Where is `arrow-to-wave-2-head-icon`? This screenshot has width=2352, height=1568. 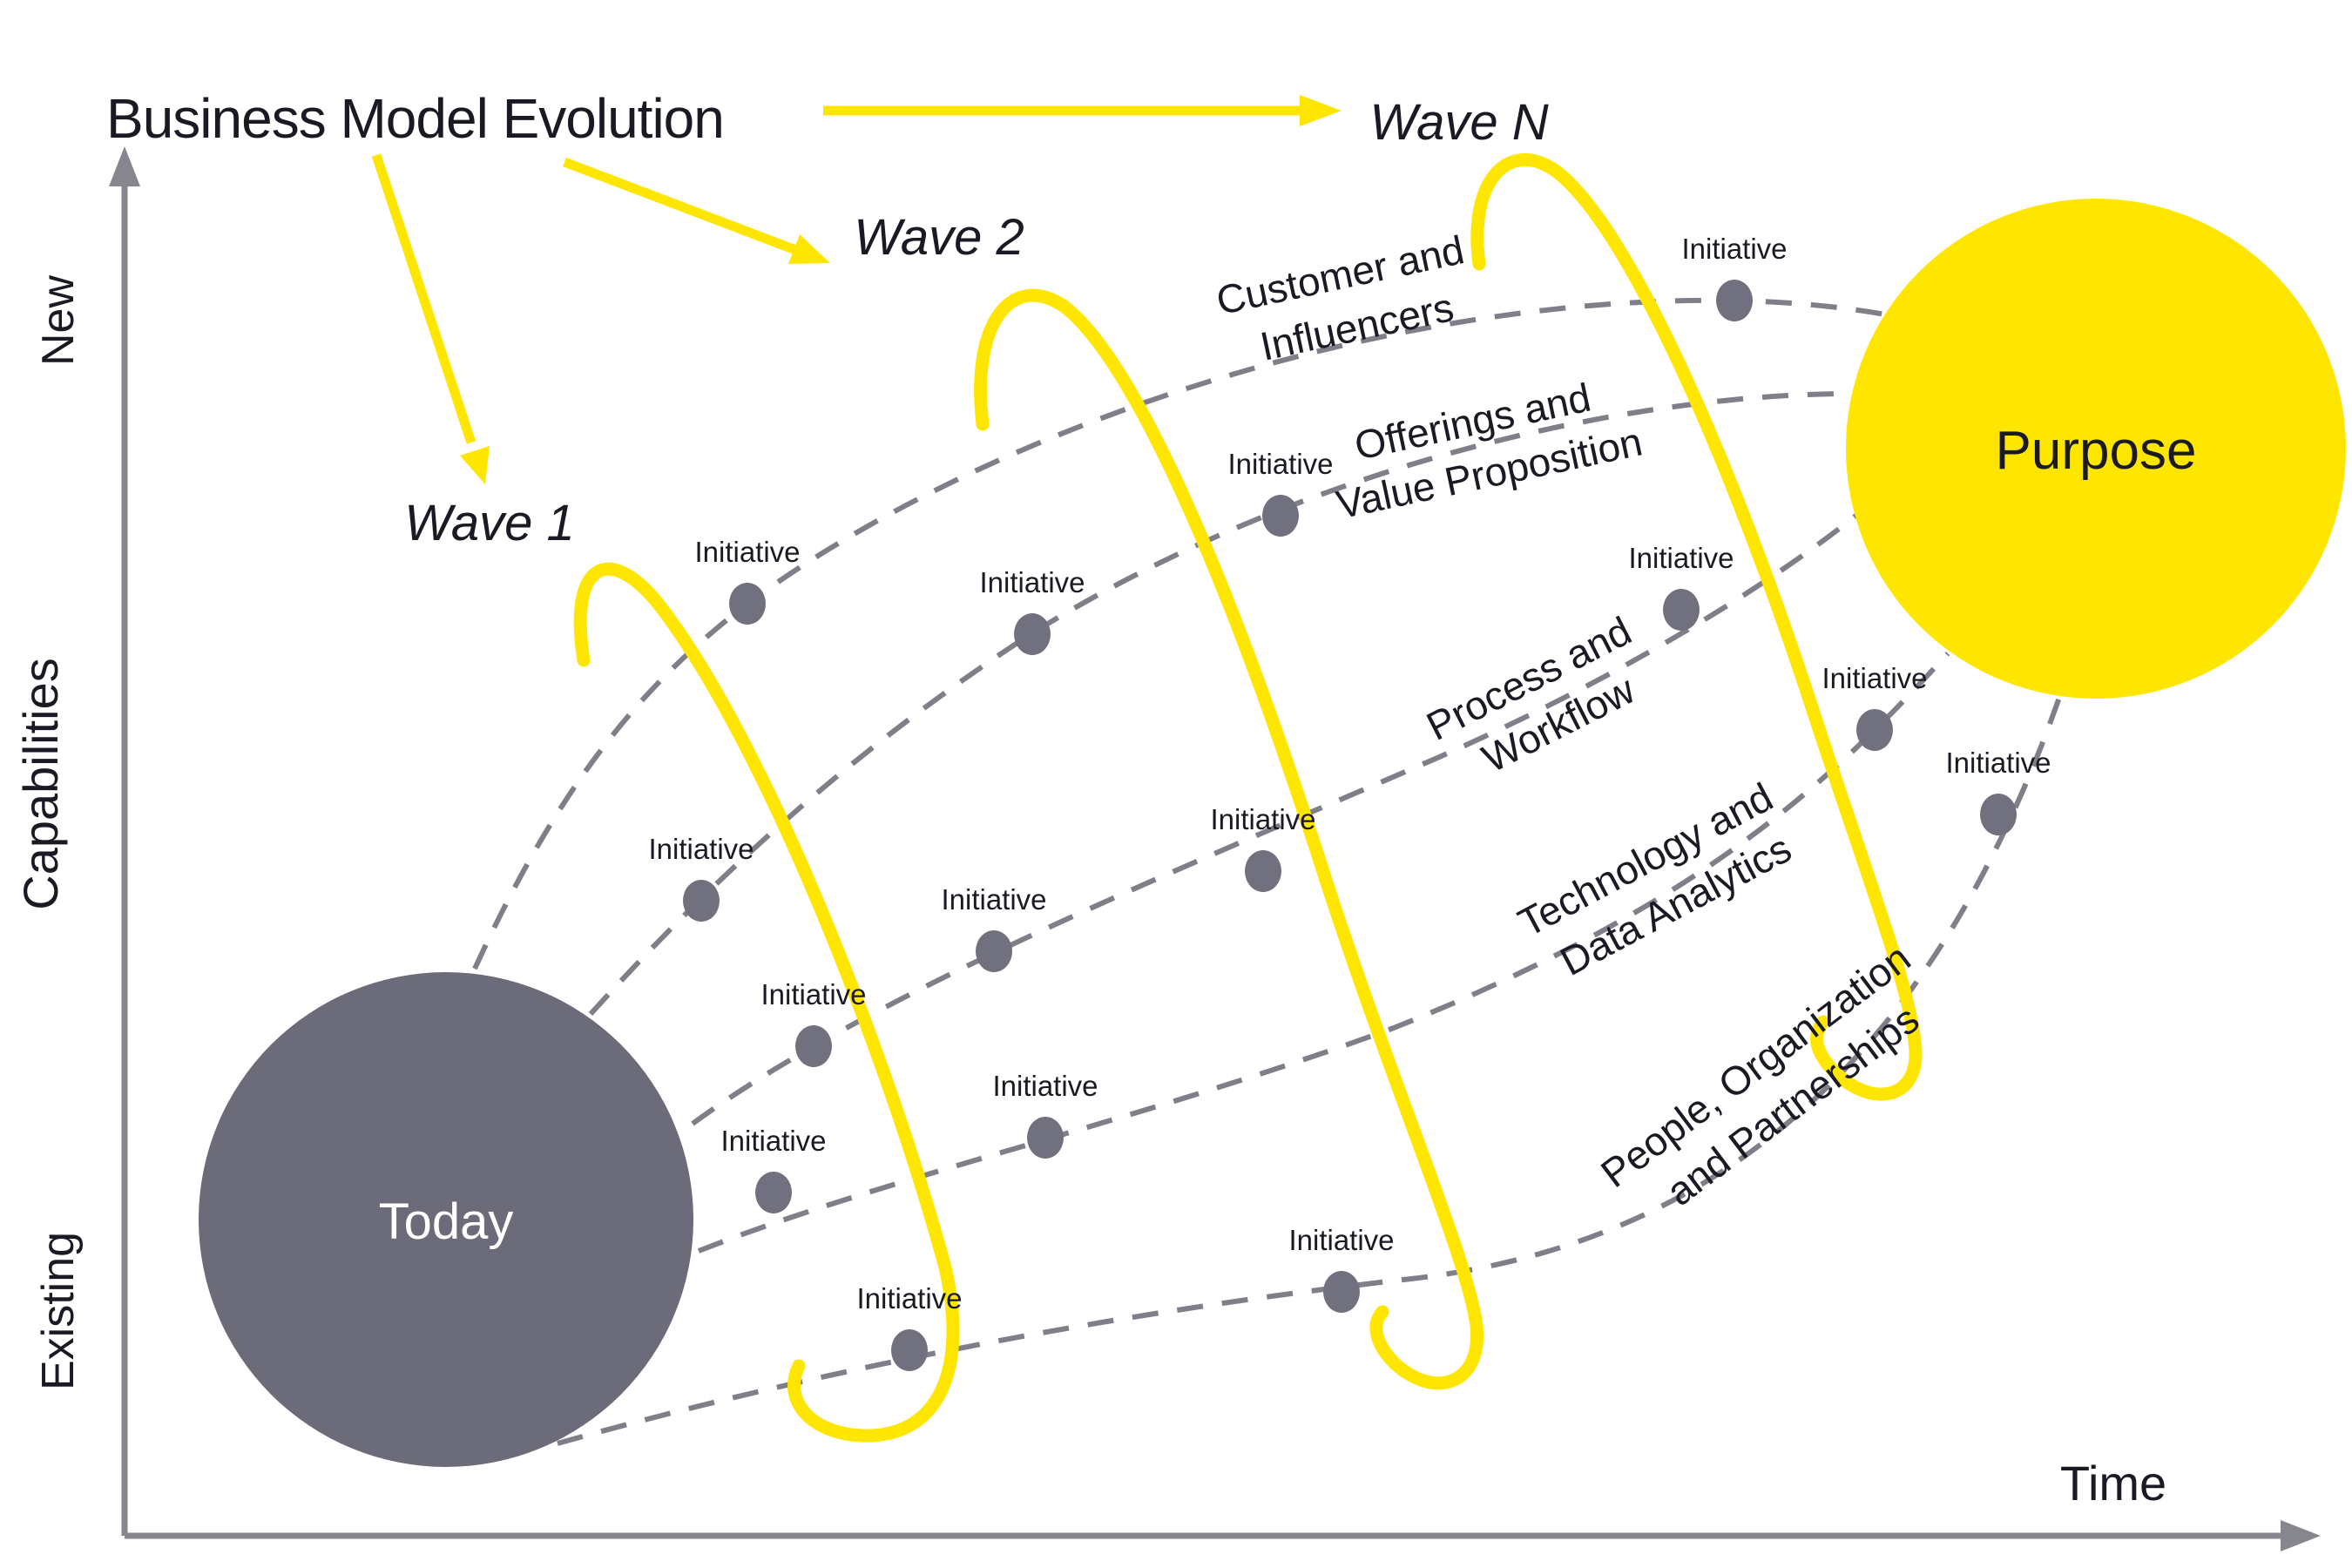 arrow-to-wave-2-head-icon is located at coordinates (809, 249).